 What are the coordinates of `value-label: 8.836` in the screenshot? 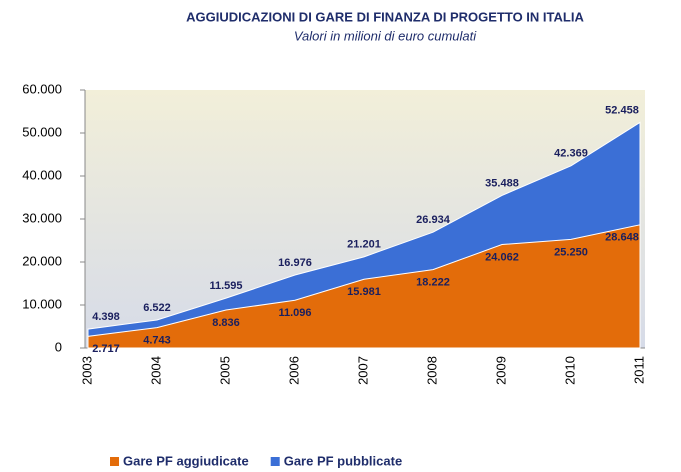 It's located at (226, 323).